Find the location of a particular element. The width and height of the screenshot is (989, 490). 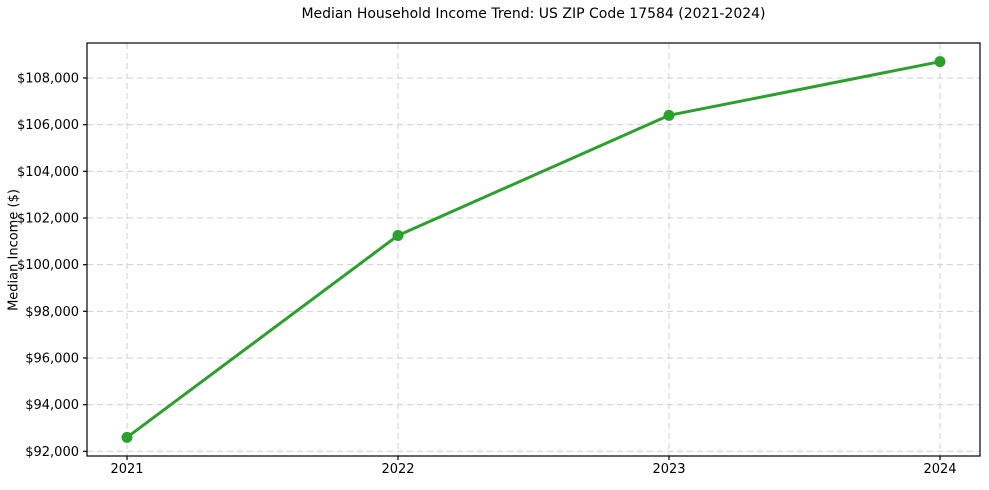

y-tick-label: $100,000 is located at coordinates (48, 265).